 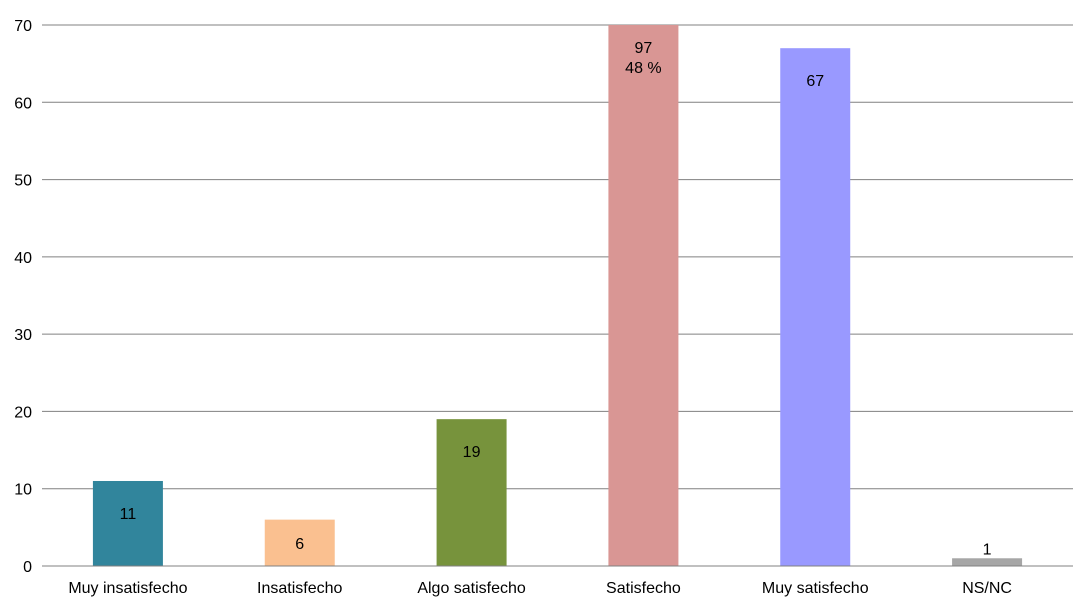 What do you see at coordinates (23, 103) in the screenshot?
I see `y-tick-label: 60` at bounding box center [23, 103].